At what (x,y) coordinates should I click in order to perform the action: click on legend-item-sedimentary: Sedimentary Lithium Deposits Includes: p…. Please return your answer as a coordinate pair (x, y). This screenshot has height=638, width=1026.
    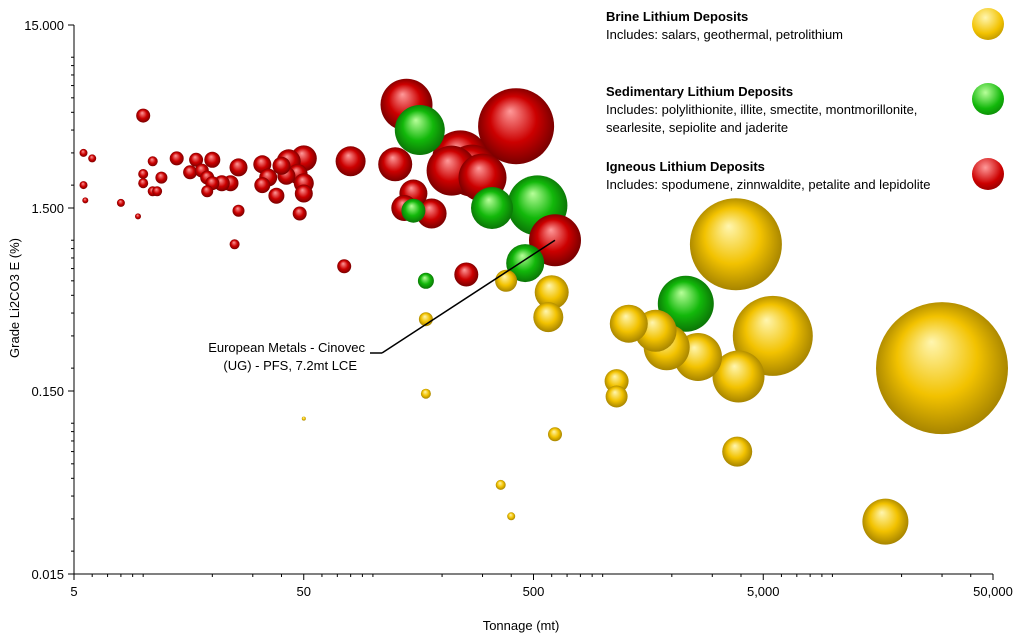
    Looking at the image, I should click on (811, 115).